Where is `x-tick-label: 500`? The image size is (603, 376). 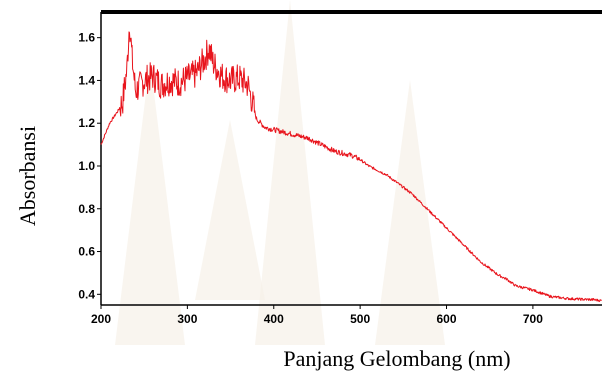
x-tick-label: 500 is located at coordinates (360, 319).